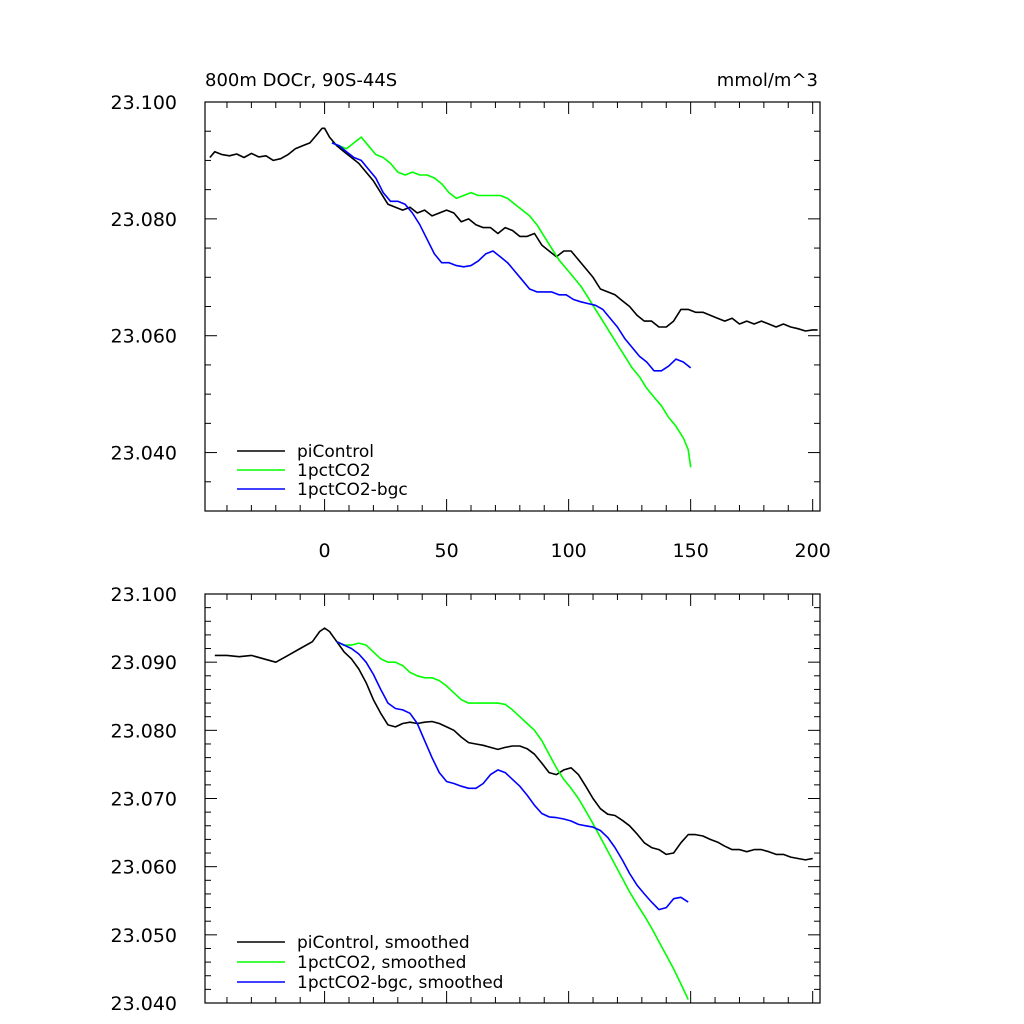 The image size is (1024, 1024). What do you see at coordinates (383, 943) in the screenshot?
I see `panel2-legend-label-1: piControl, smoothed` at bounding box center [383, 943].